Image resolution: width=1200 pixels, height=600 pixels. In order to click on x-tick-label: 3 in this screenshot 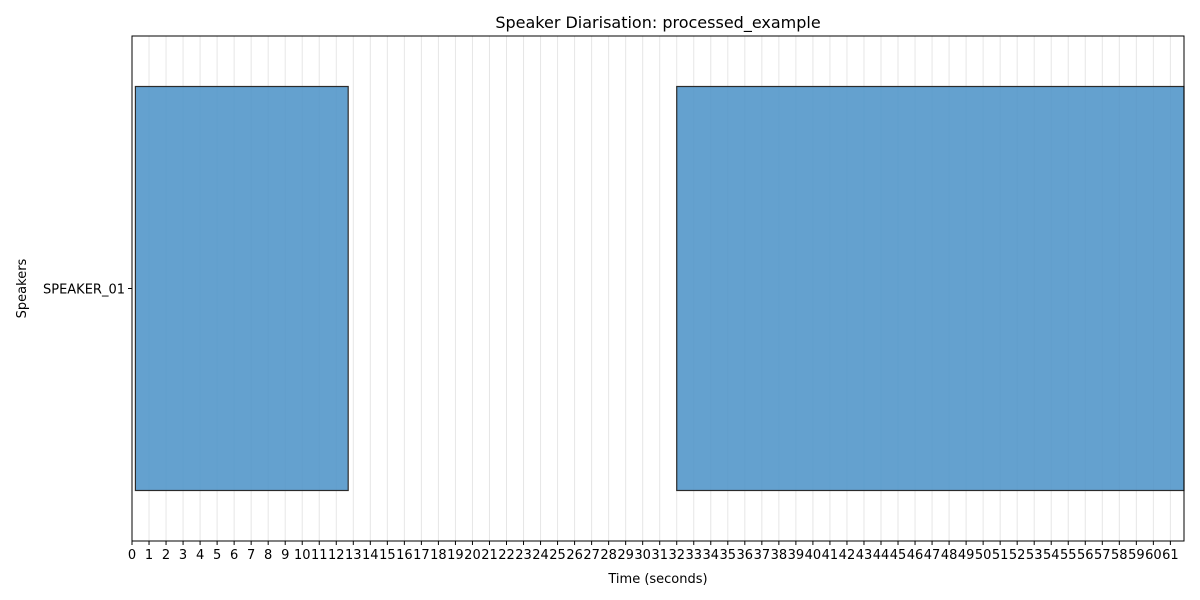, I will do `click(183, 555)`.